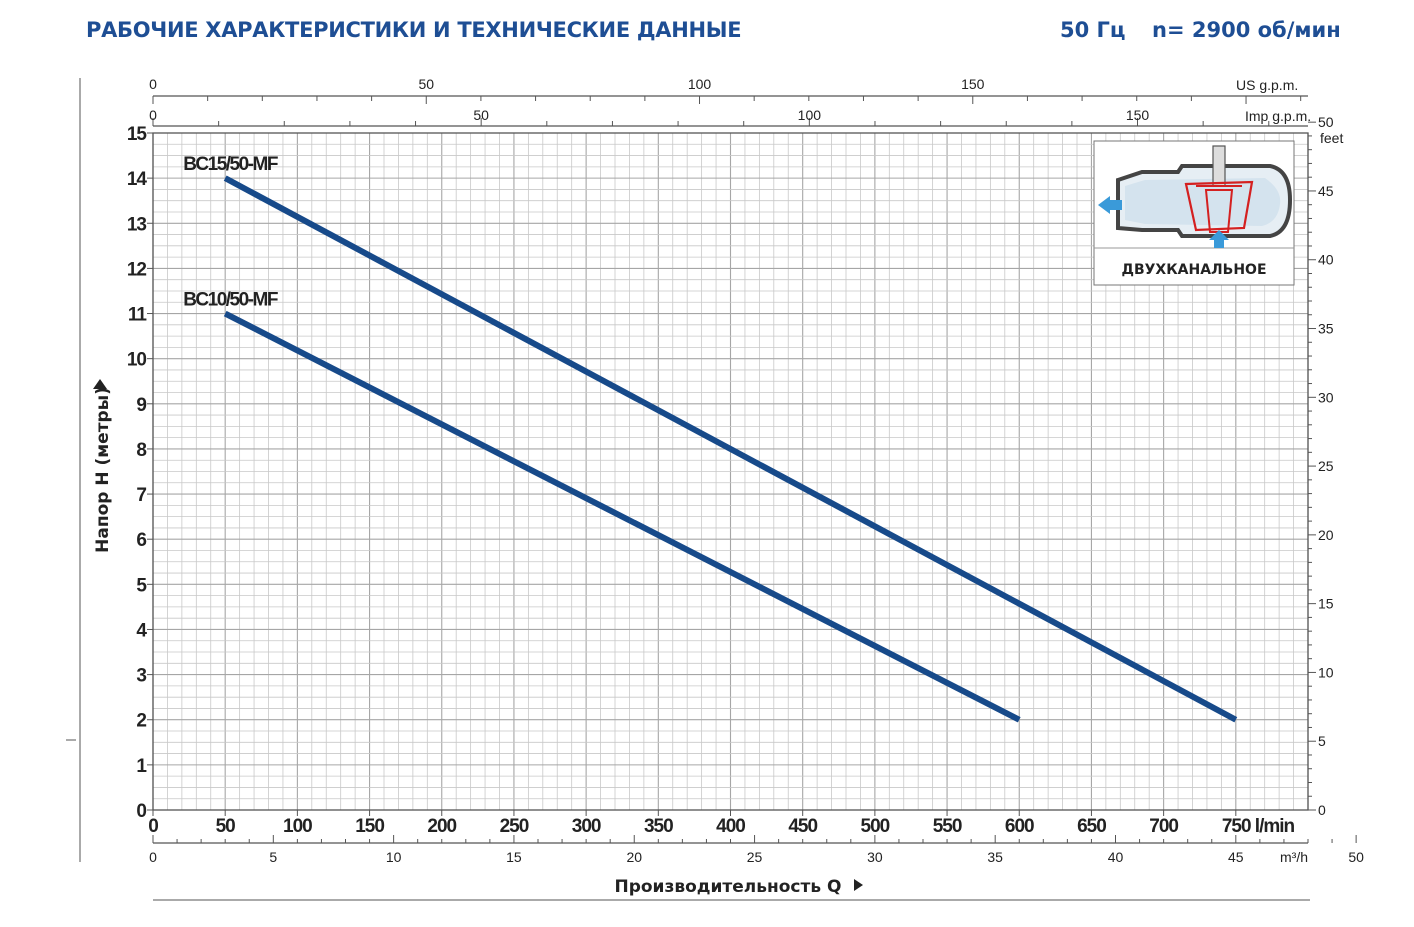 The height and width of the screenshot is (927, 1414). I want to click on x-tick-label: 50, so click(226, 826).